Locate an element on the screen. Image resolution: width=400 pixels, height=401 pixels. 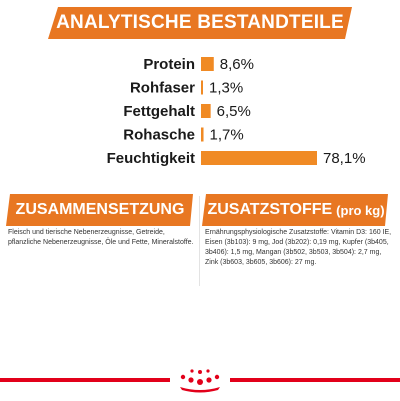
composition-title: ZUSAMMENSETZUNG is located at coordinates (100, 210).